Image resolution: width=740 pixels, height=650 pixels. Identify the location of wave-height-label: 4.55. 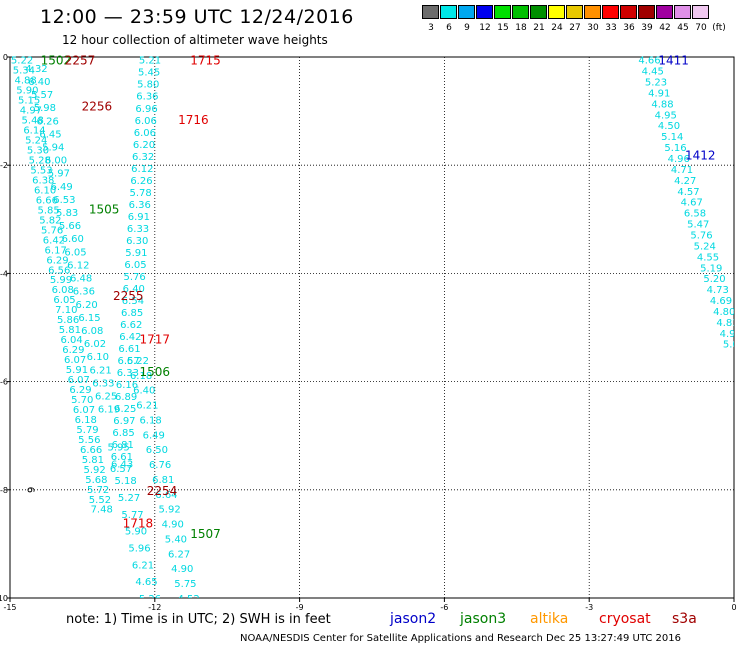
(708, 257).